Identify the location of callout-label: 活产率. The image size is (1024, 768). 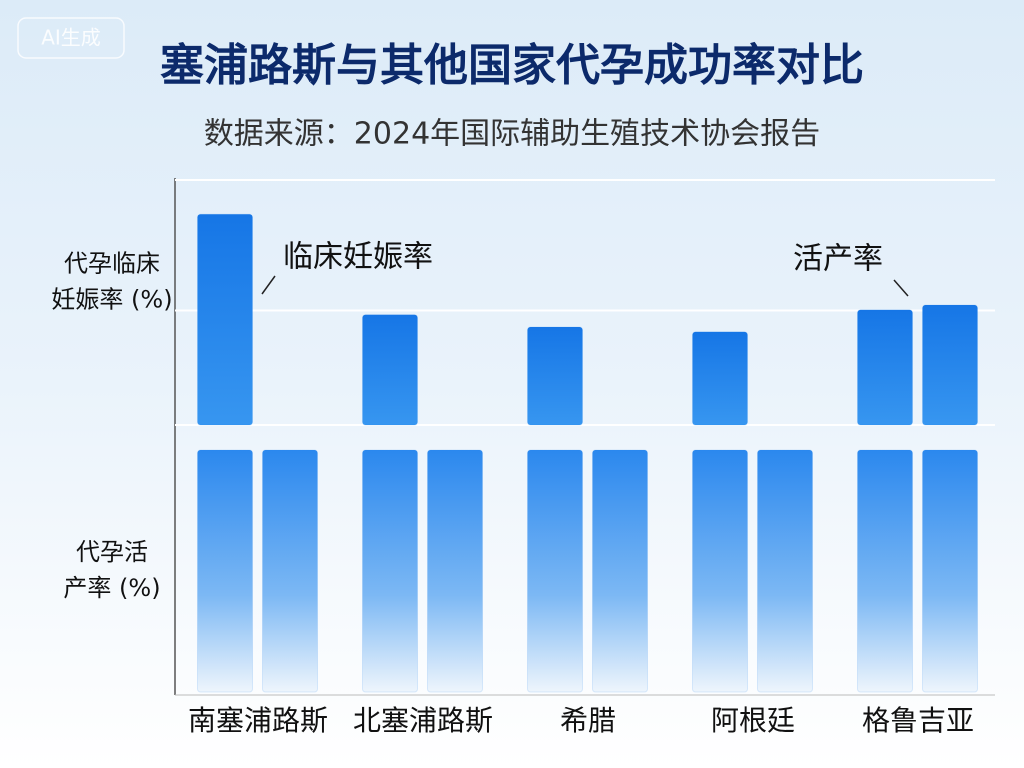
(838, 259).